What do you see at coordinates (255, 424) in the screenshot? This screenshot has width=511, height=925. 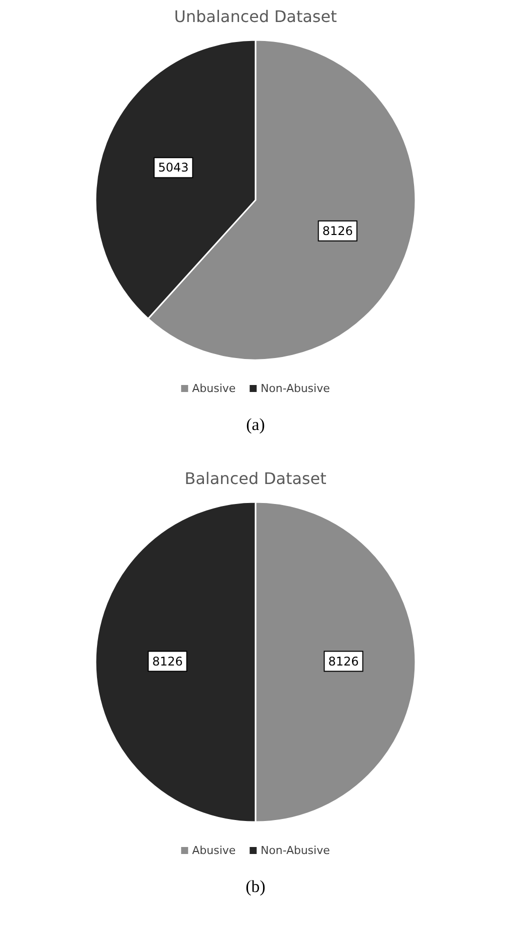 I see `text: (a)` at bounding box center [255, 424].